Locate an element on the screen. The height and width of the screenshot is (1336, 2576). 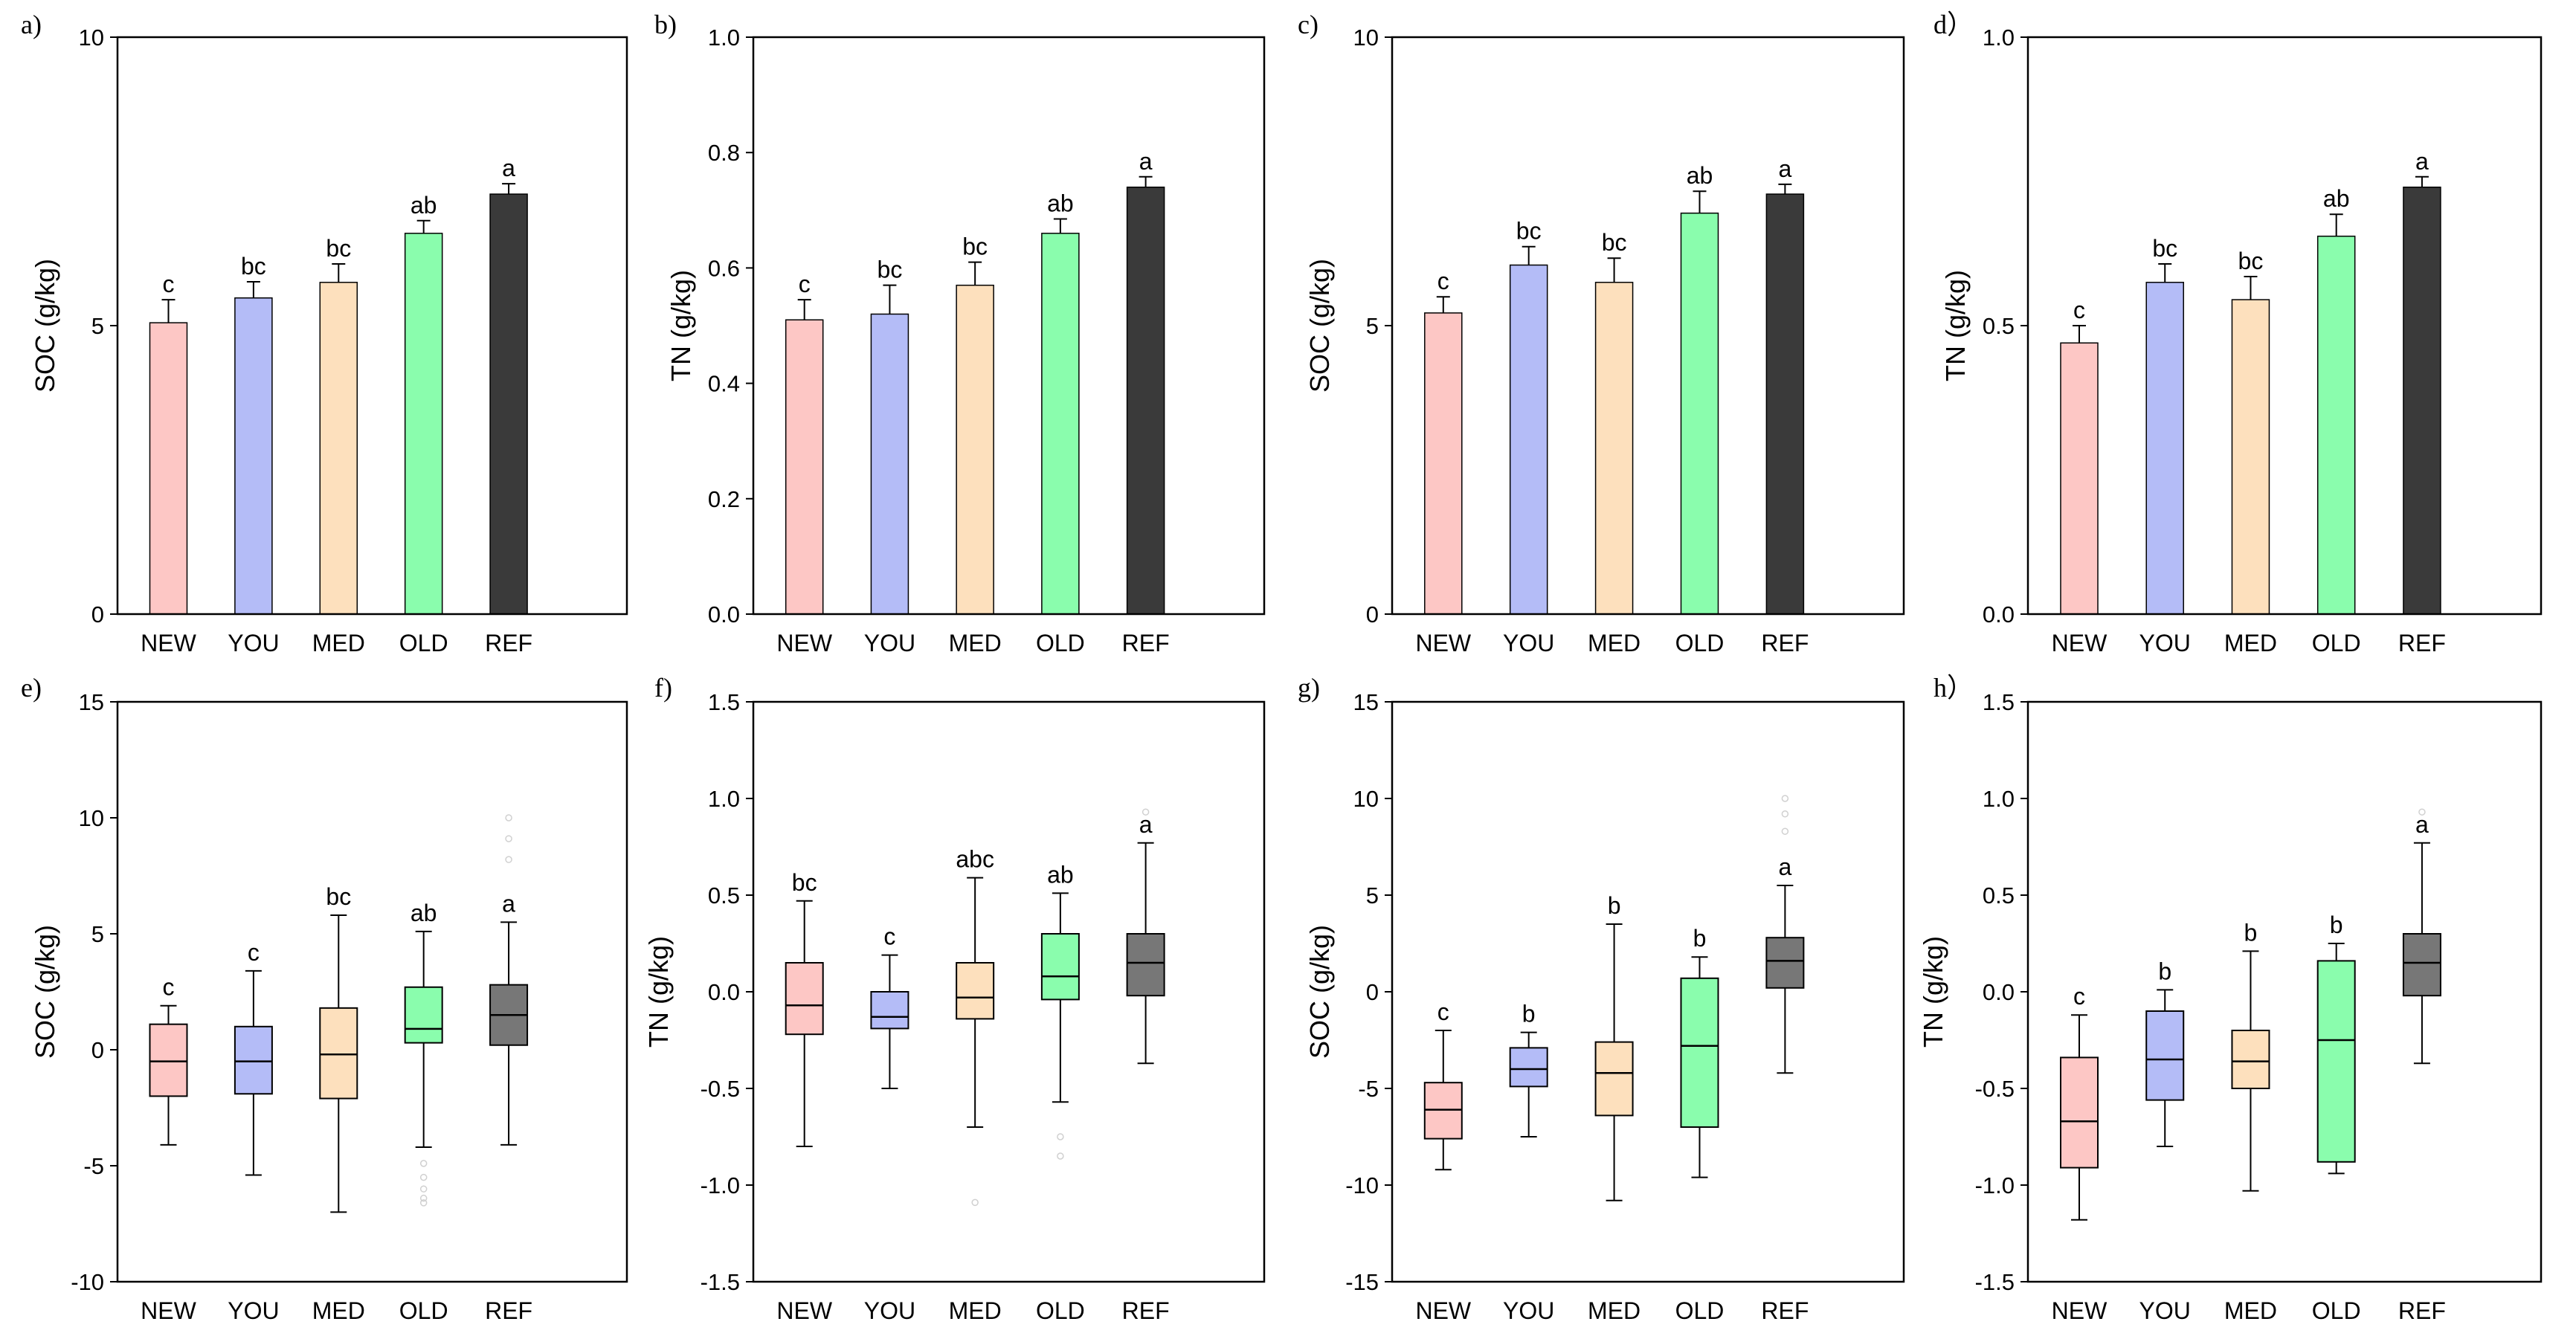
box-new is located at coordinates (804, 999).